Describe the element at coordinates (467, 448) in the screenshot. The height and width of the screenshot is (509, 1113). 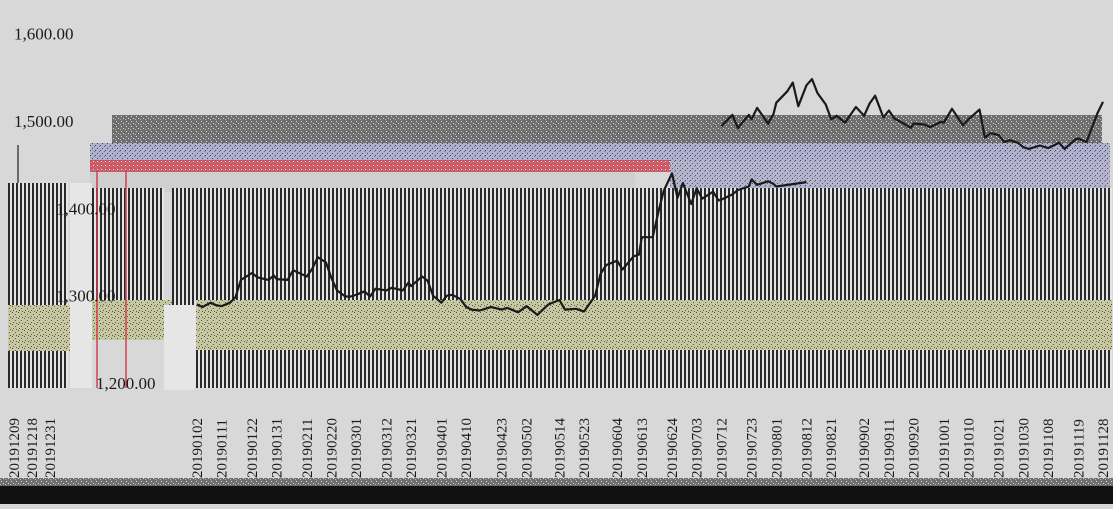
I see `x-tick-label: 20190410` at that location.